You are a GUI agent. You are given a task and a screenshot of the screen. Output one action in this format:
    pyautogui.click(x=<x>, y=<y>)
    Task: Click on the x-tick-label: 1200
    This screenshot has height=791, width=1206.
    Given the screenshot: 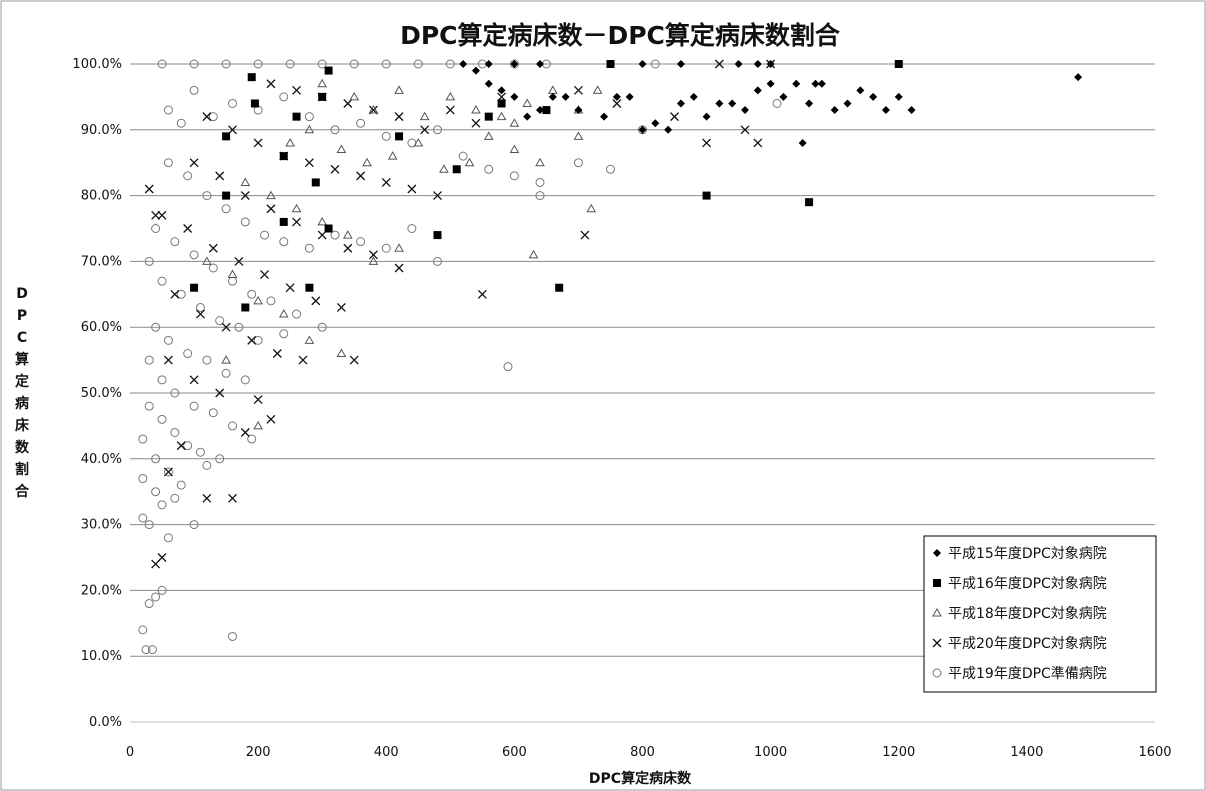 What is the action you would take?
    pyautogui.click(x=898, y=752)
    